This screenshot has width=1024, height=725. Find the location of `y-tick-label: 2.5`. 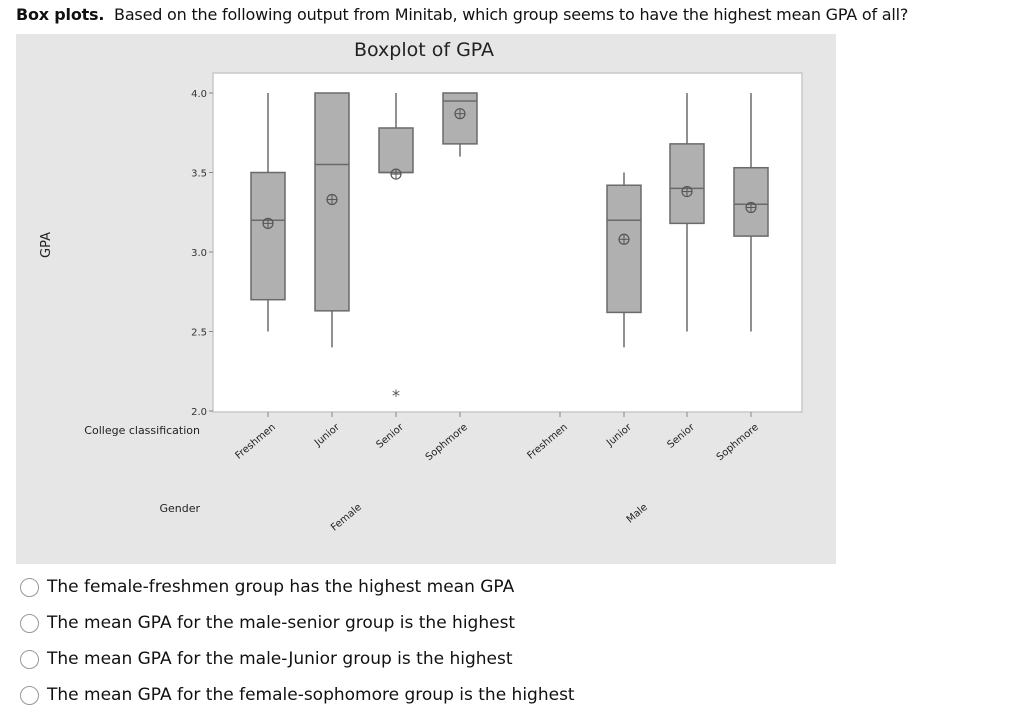

y-tick-label: 2.5 is located at coordinates (199, 333).